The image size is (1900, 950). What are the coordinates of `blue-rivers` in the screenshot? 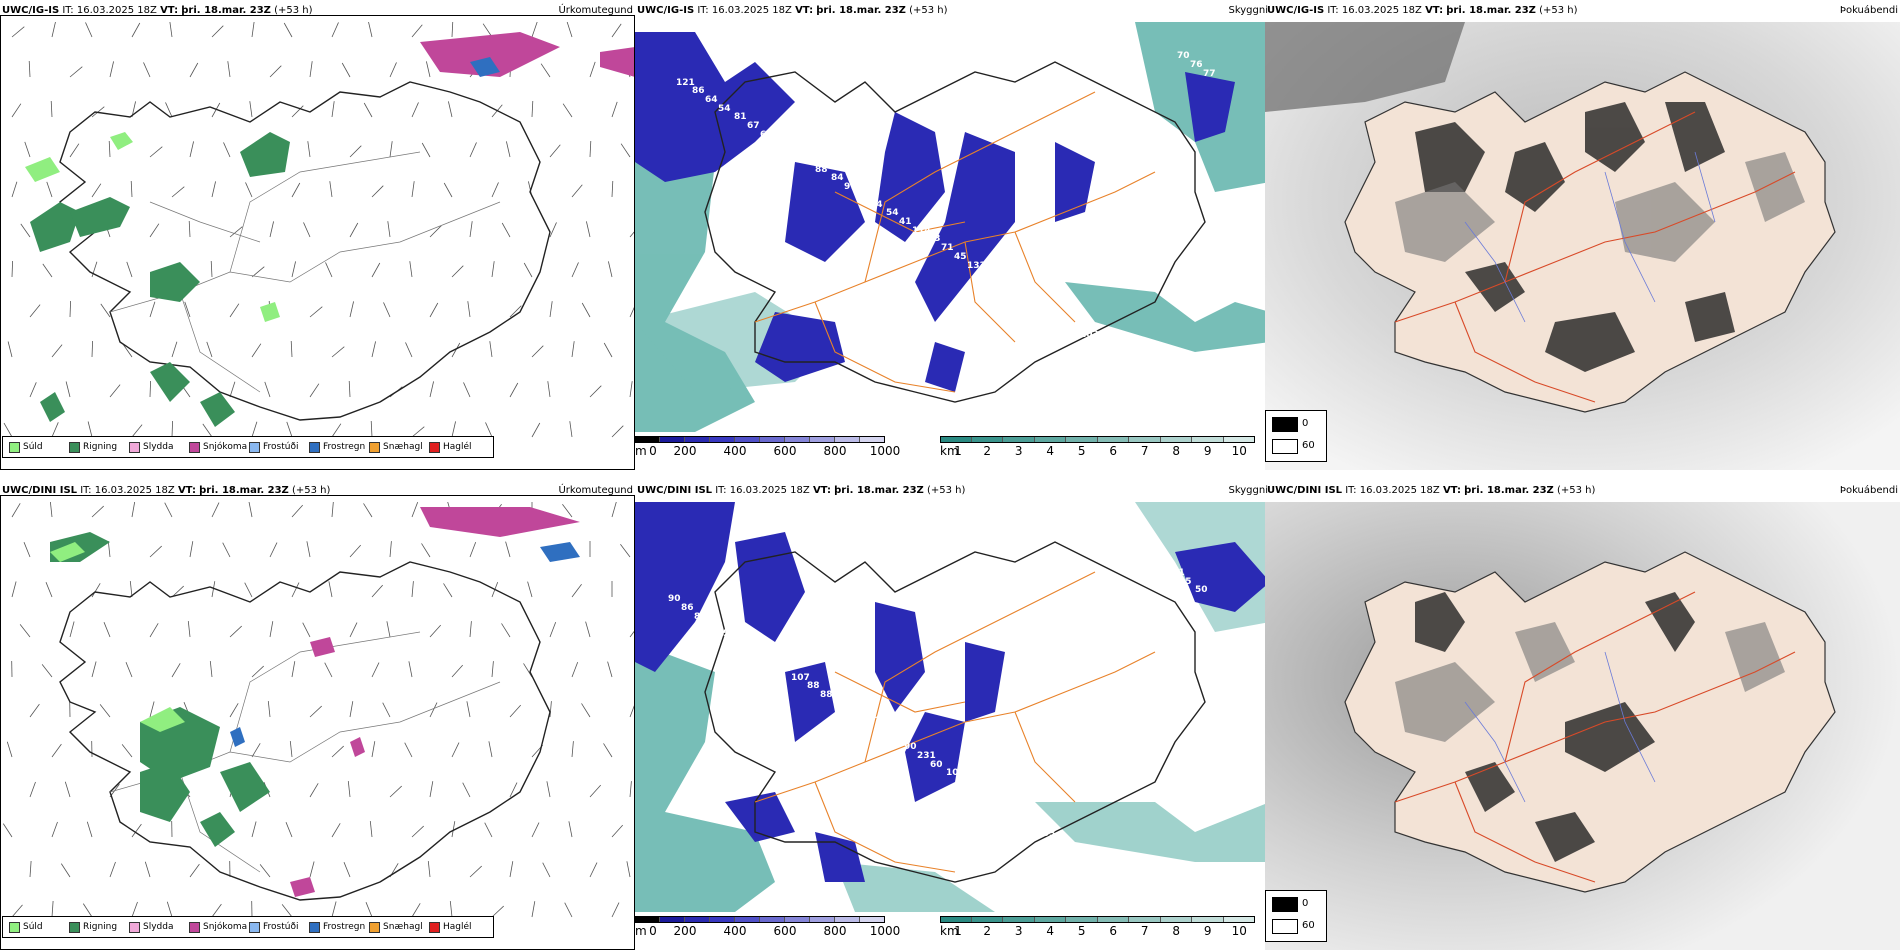 It's located at (1560, 727).